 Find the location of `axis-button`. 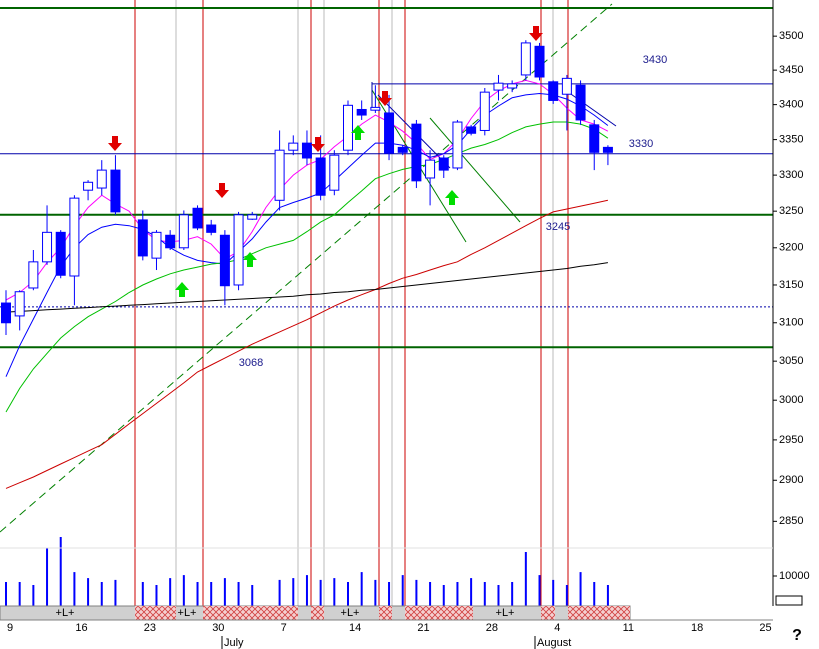

axis-button is located at coordinates (789, 600).